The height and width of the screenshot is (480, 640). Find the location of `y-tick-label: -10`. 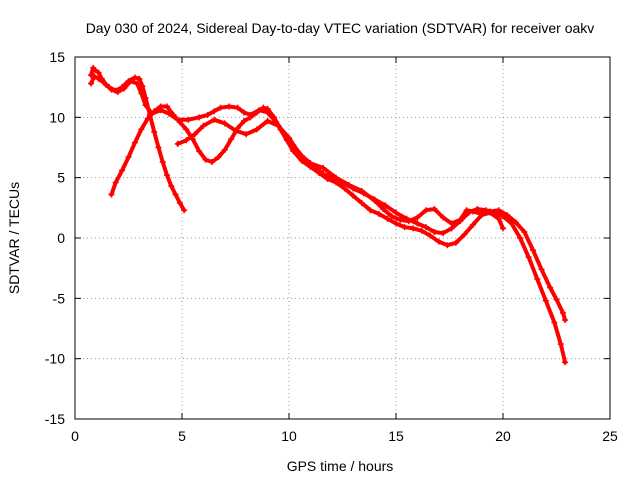

y-tick-label: -10 is located at coordinates (55, 359).